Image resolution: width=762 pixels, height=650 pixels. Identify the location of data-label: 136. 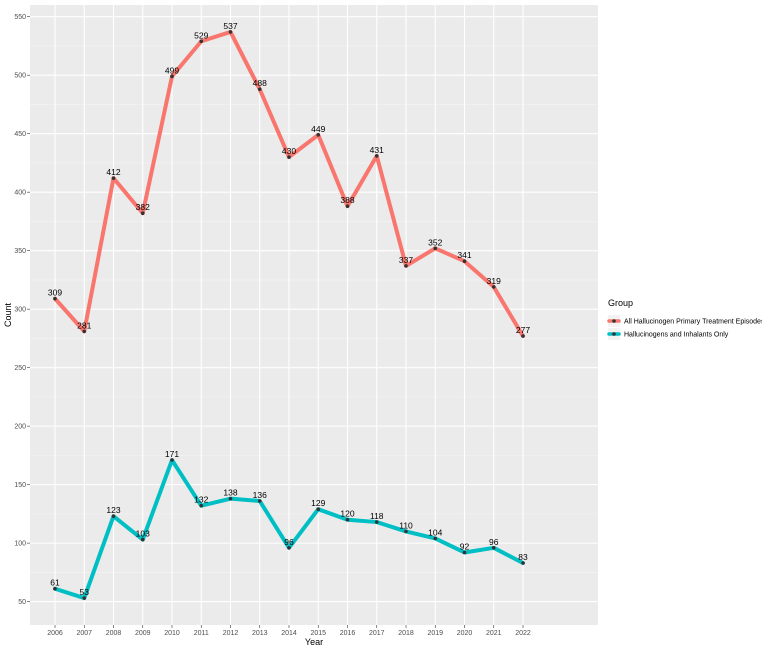
(260, 495).